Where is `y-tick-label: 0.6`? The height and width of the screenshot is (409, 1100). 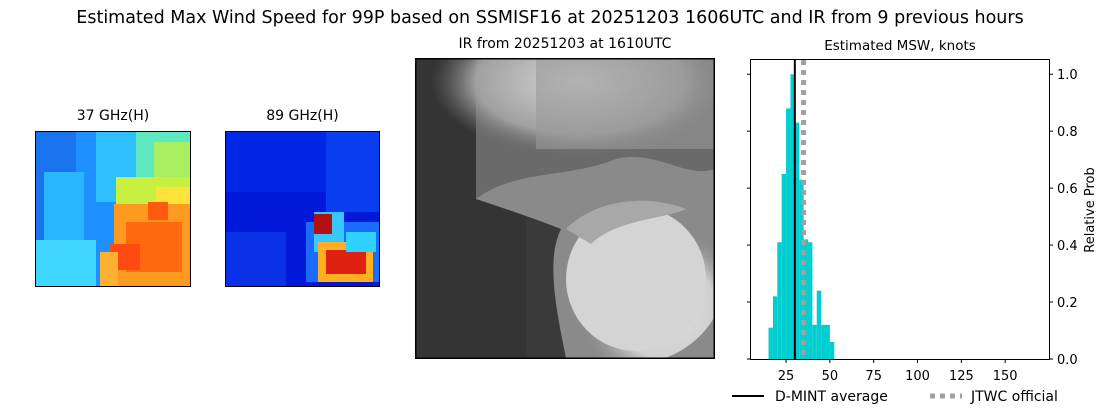 y-tick-label: 0.6 is located at coordinates (1067, 189).